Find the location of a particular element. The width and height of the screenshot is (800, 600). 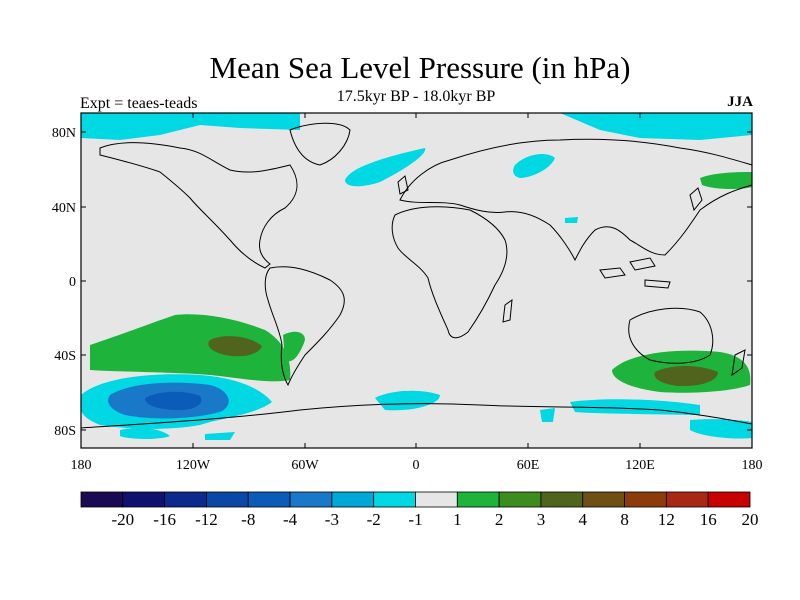

colorbar-label: 1 is located at coordinates (457, 519).